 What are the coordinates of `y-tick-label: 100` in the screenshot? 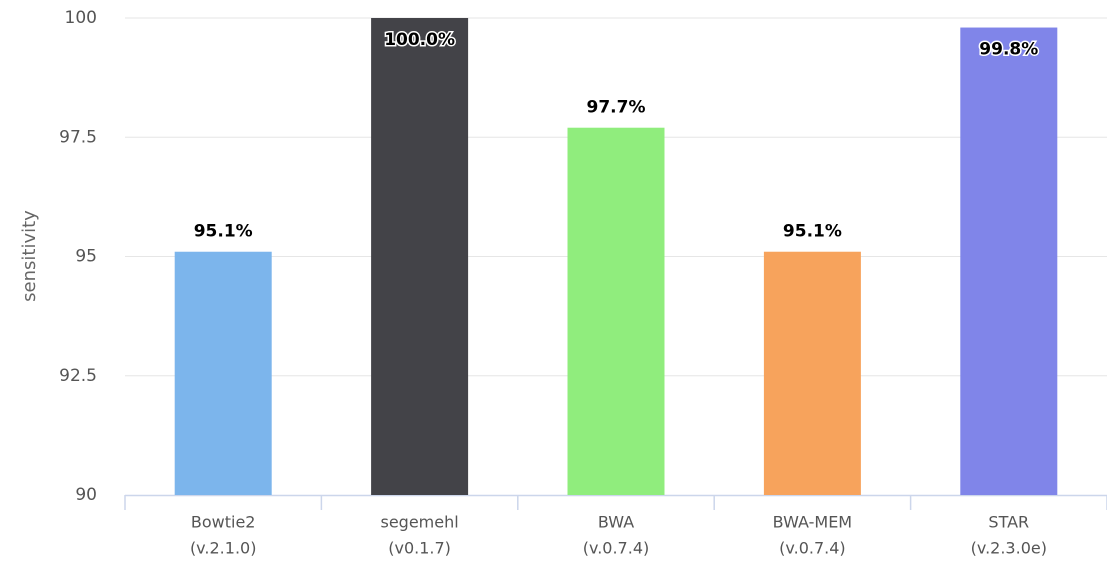 It's located at (81, 18).